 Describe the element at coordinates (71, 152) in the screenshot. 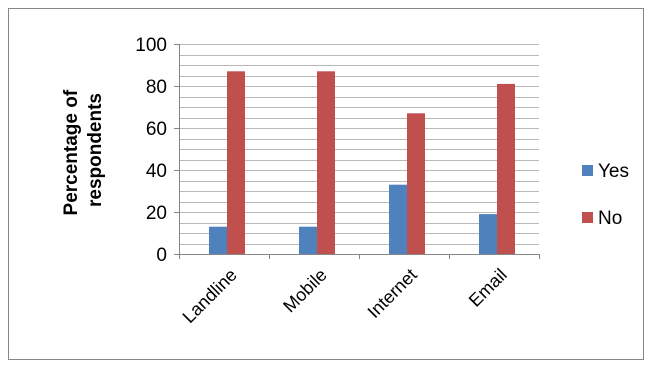

I see `y-axis-title-line-1: Percentage of` at that location.